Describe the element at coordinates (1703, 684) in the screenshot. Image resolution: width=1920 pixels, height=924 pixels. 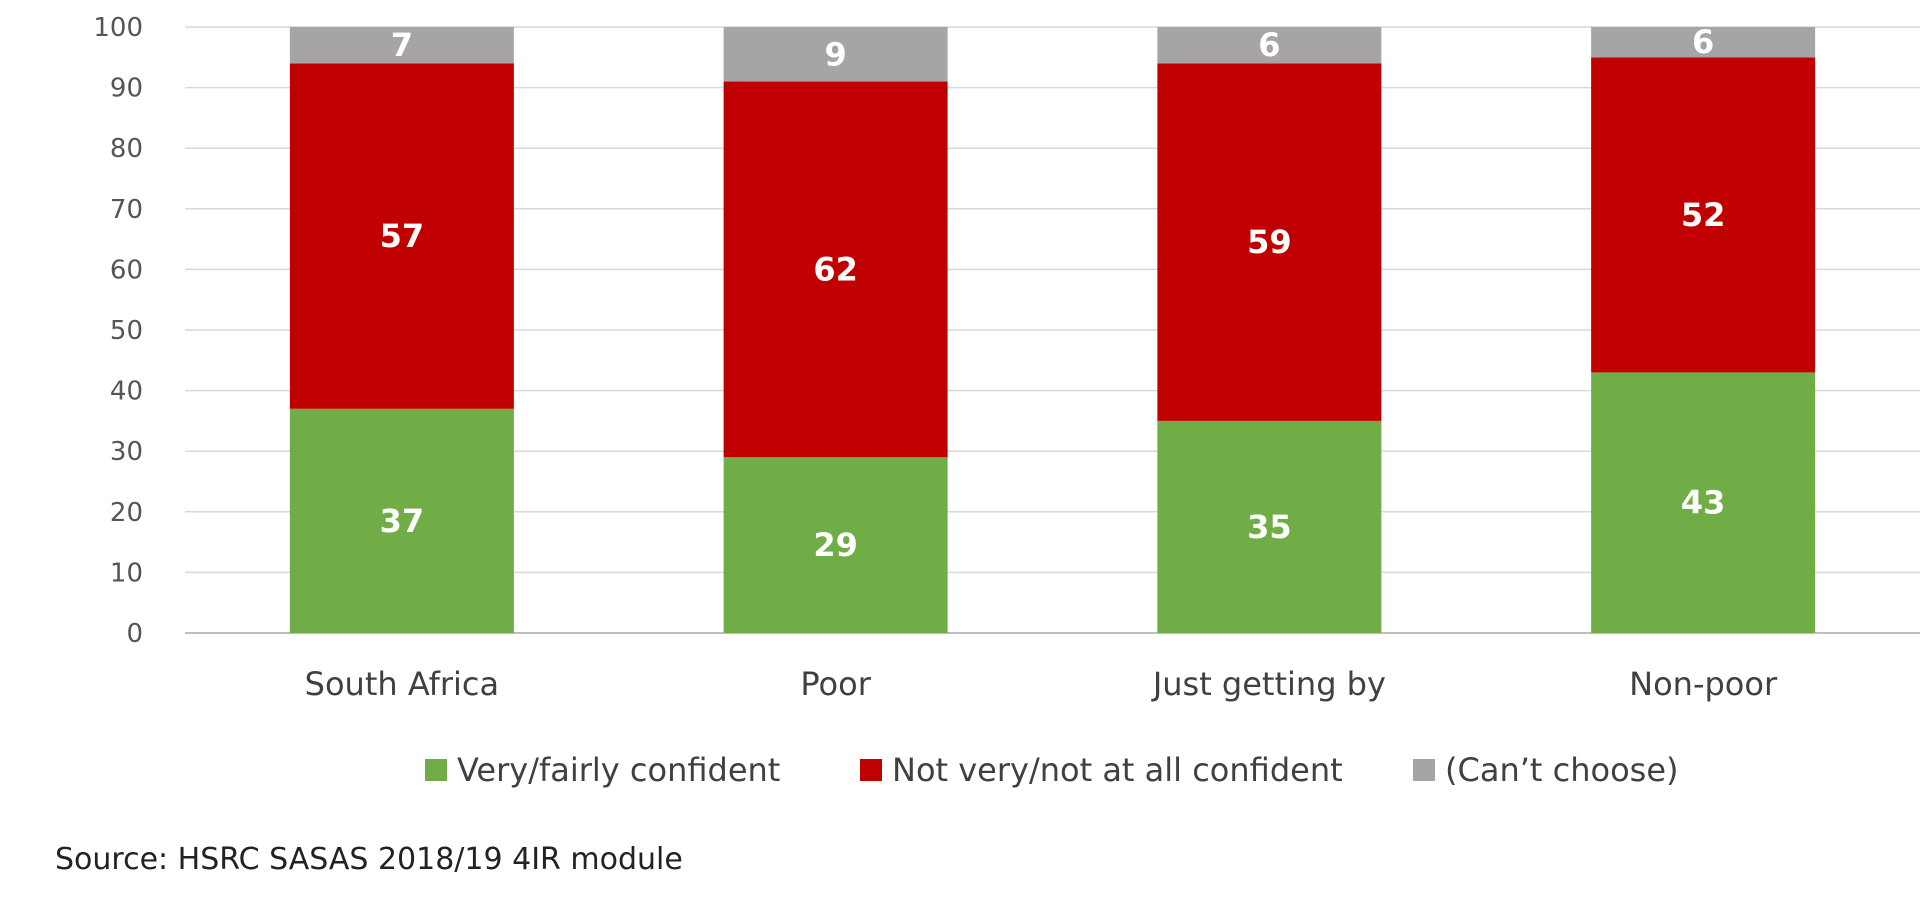
I see `category-label: Non-poor` at that location.